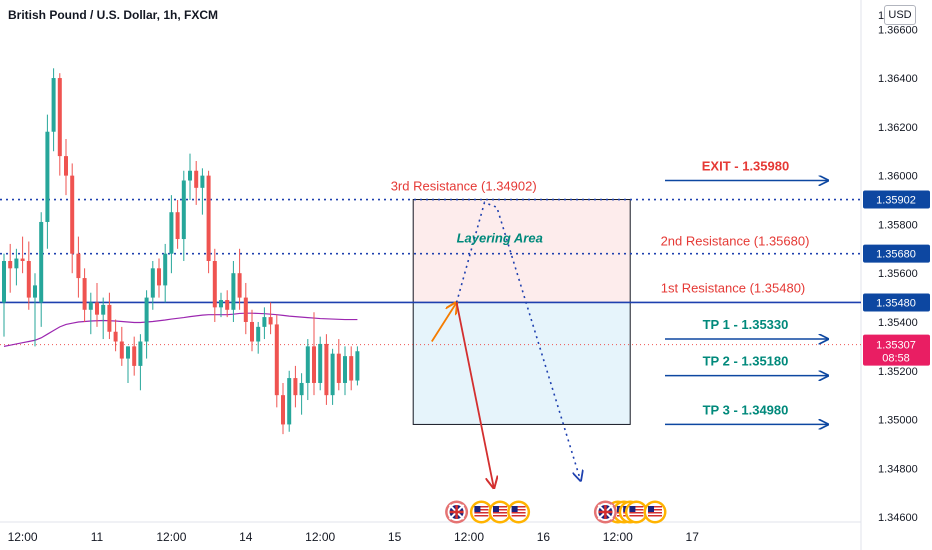 Image resolution: width=932 pixels, height=550 pixels. I want to click on sell-arrow, so click(474, 394).